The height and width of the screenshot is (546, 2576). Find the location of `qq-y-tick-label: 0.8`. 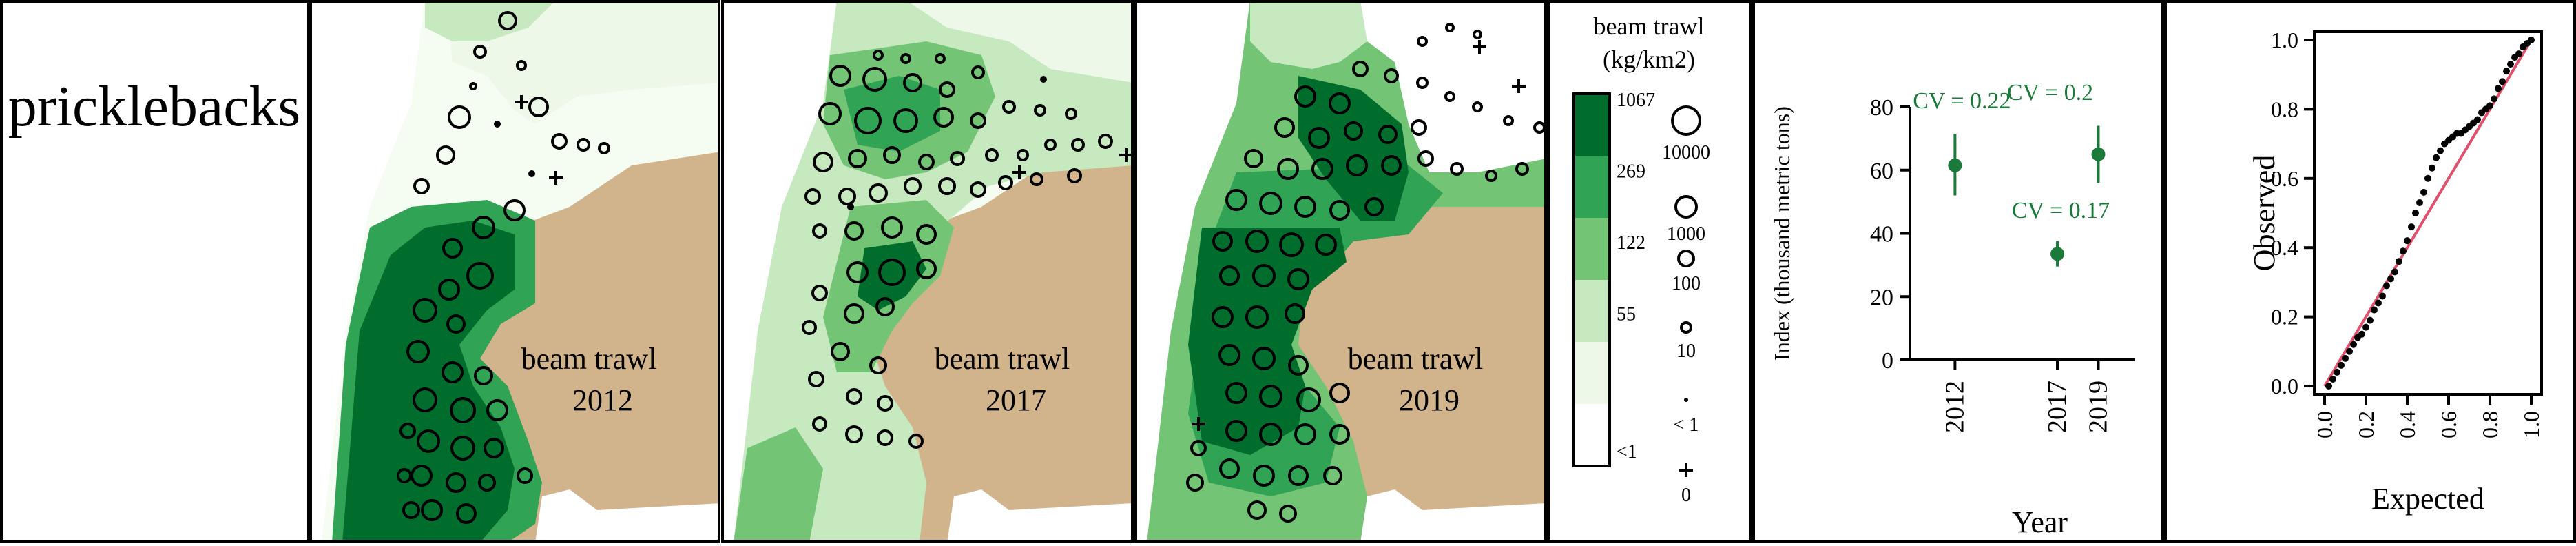

qq-y-tick-label: 0.8 is located at coordinates (2284, 109).